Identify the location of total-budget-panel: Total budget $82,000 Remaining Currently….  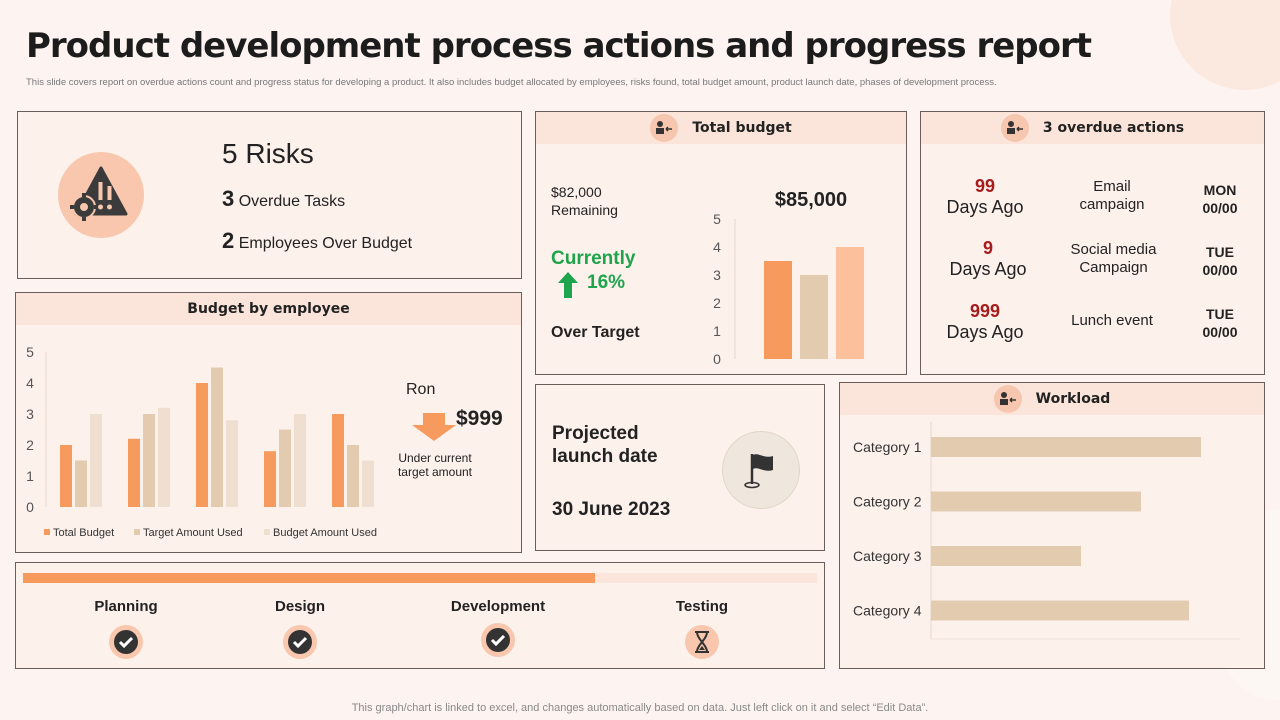
(721, 243).